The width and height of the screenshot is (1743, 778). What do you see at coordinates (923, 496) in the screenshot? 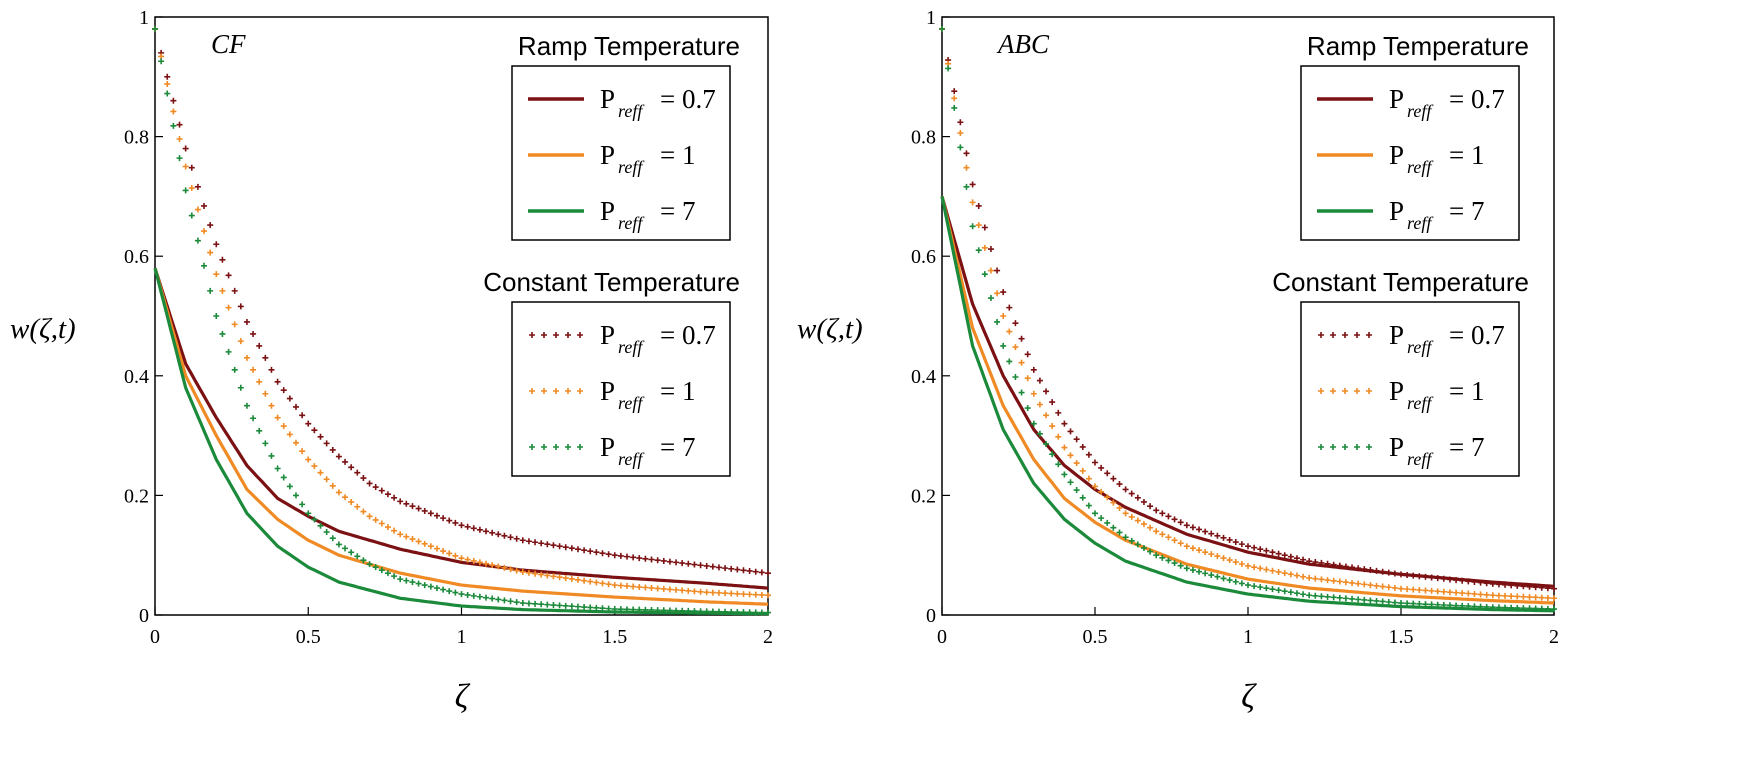
I see `y-tick-label: 0.2` at bounding box center [923, 496].